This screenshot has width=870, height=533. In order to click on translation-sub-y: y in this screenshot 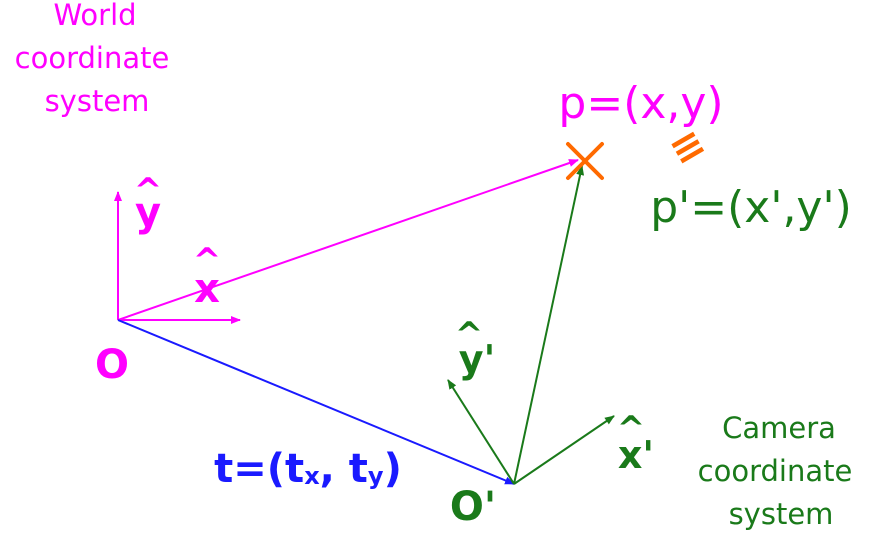, I will do `click(376, 476)`.